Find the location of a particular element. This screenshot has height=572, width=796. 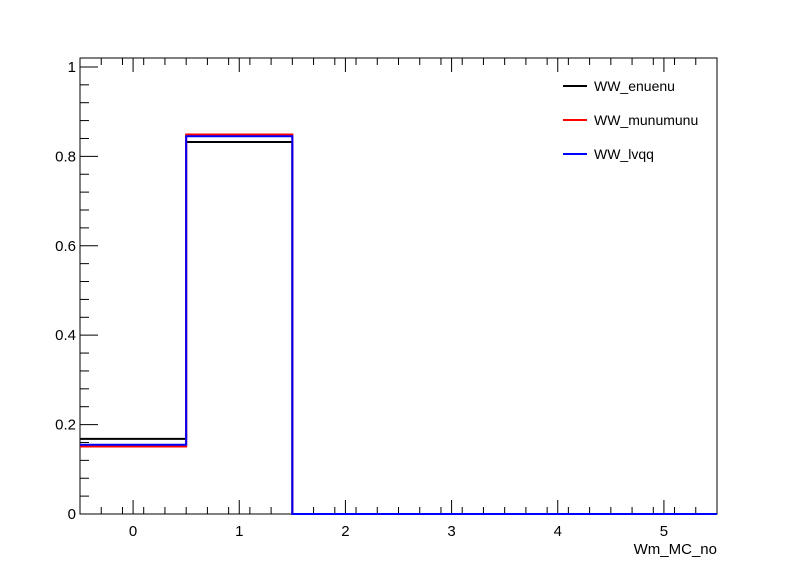

y-tick-label: 1 is located at coordinates (72, 67).